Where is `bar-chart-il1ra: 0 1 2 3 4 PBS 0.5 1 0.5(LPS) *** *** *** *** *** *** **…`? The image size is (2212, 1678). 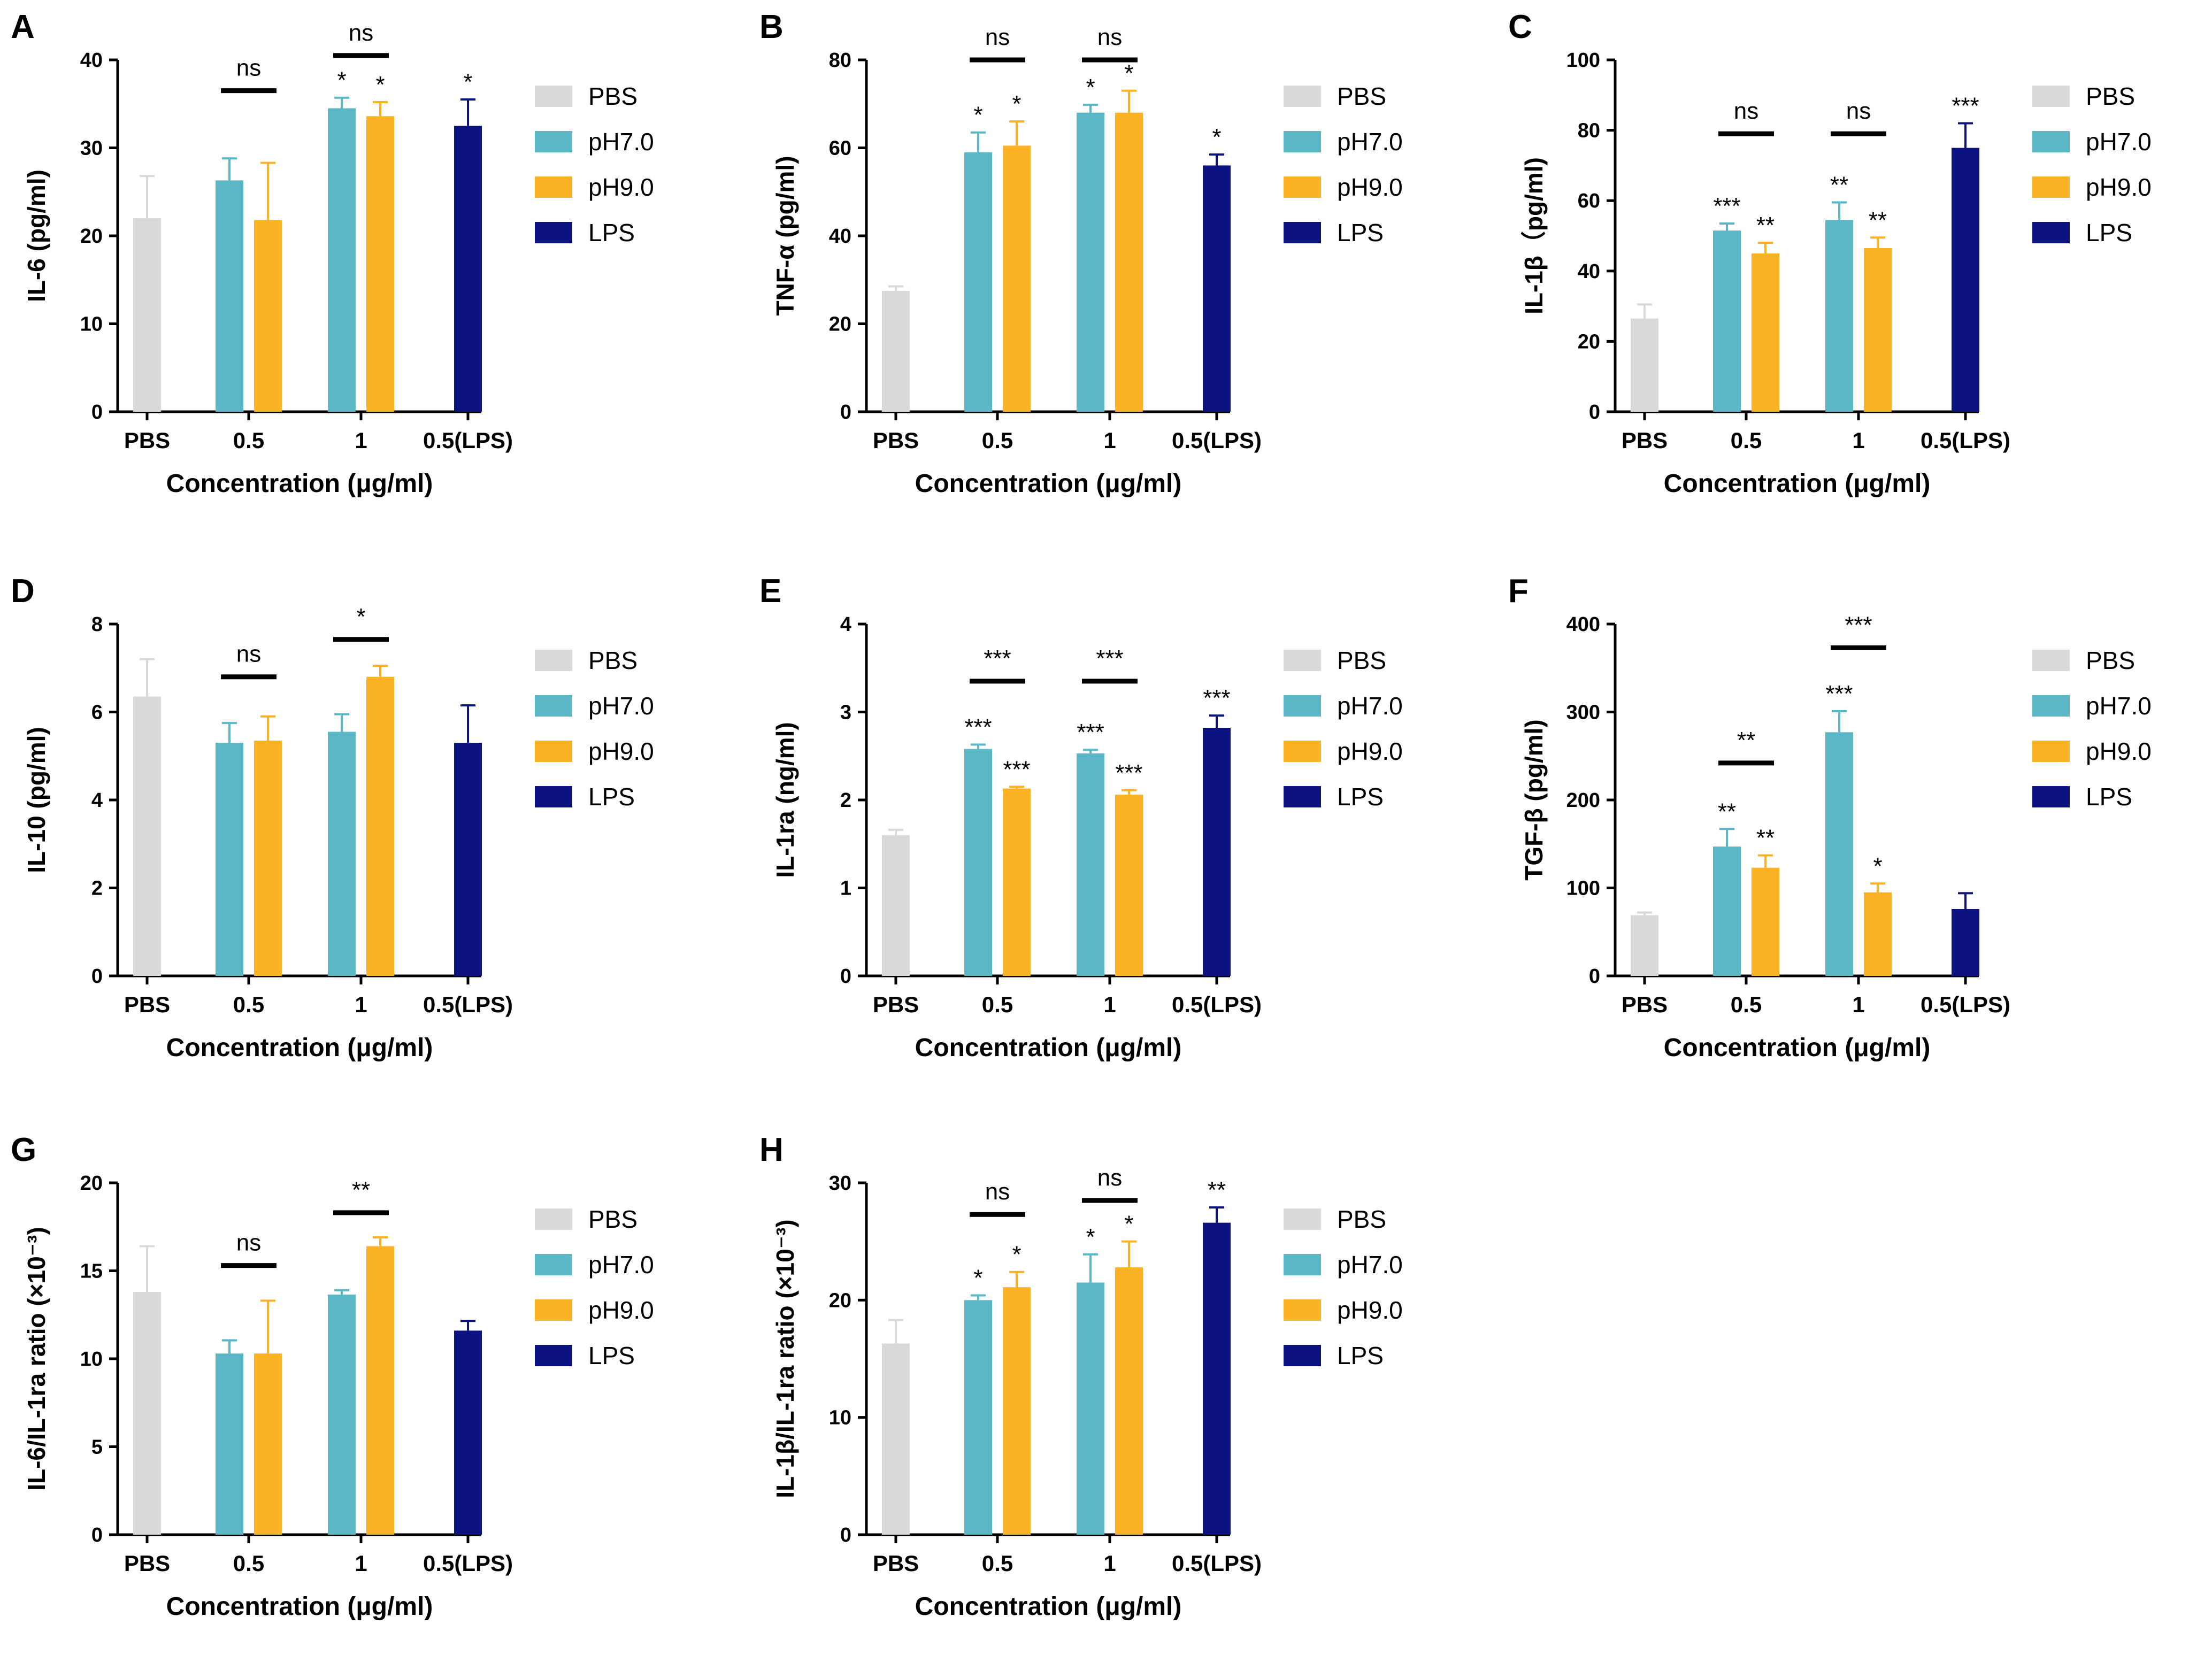 bar-chart-il1ra: 0 1 2 3 4 PBS 0.5 1 0.5(LPS) *** *** *** *** *** *** **… is located at coordinates (1087, 837).